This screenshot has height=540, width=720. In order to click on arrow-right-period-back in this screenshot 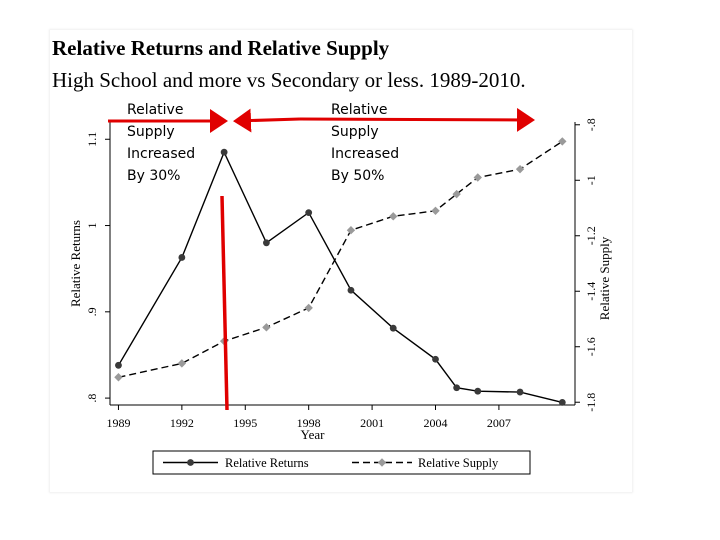, I will do `click(267, 120)`.